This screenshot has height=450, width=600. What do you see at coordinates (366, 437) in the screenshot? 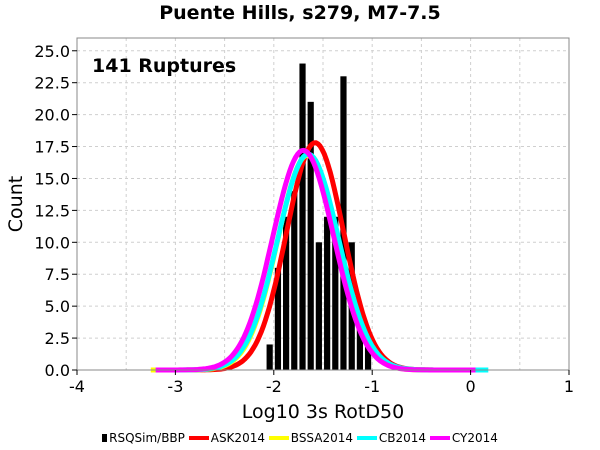
I see `legend-swatch-cb2014` at bounding box center [366, 437].